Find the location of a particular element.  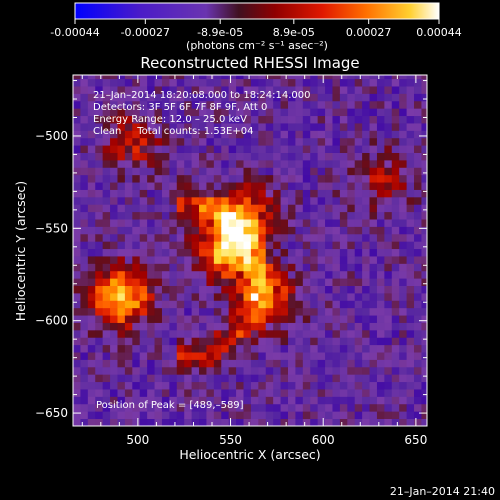

x-axis-label: Heliocentric X (arcsec) is located at coordinates (249, 454).